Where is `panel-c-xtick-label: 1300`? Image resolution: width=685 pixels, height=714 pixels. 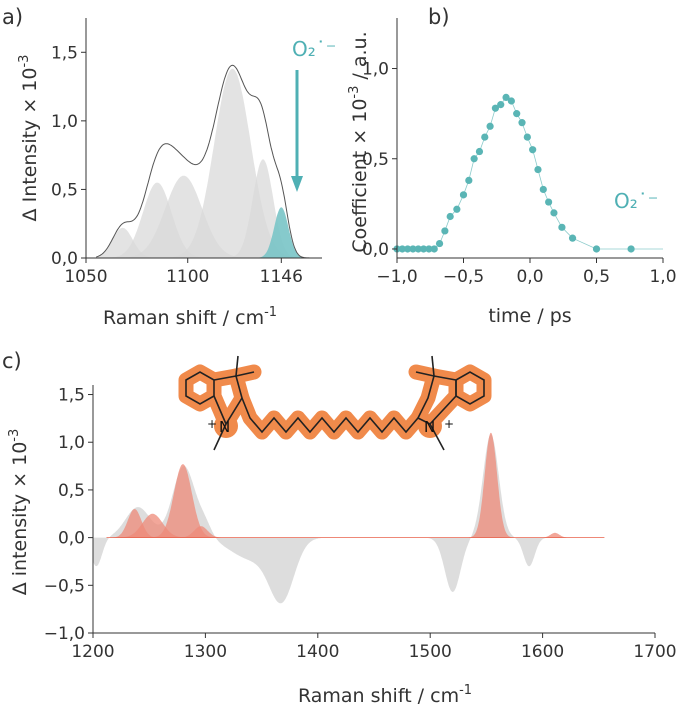 panel-c-xtick-label: 1300 is located at coordinates (205, 652).